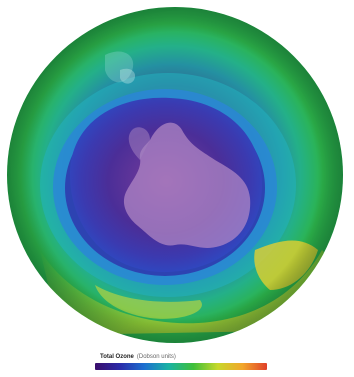 Image resolution: width=354 pixels, height=377 pixels. I want to click on legend-title-text: Total Ozone, so click(117, 357).